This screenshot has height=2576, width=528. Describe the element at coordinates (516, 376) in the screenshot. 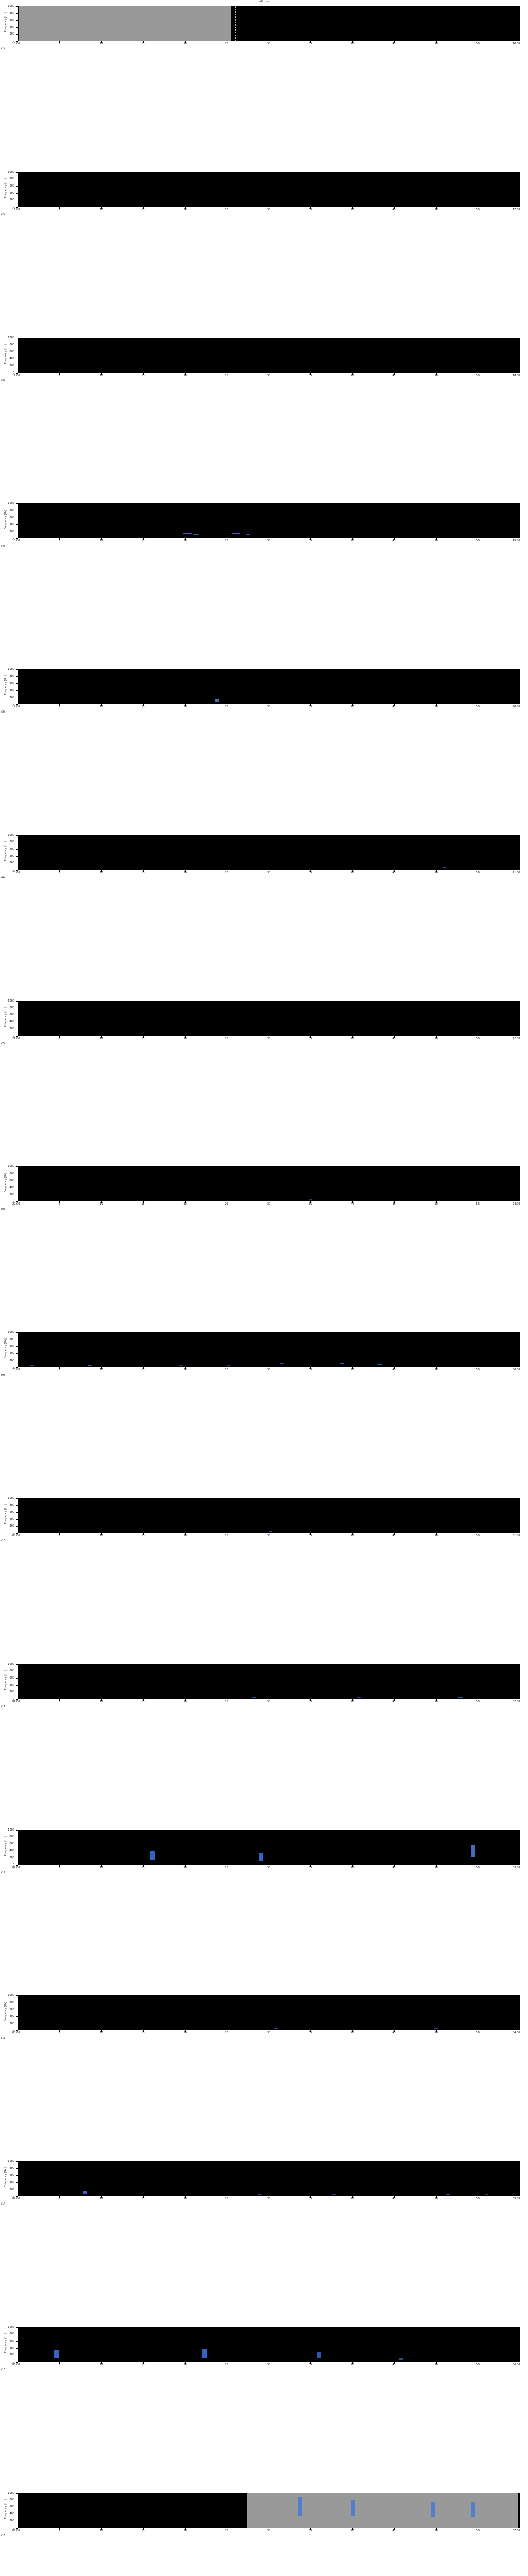

I see `panel-end-time: 18:00` at that location.